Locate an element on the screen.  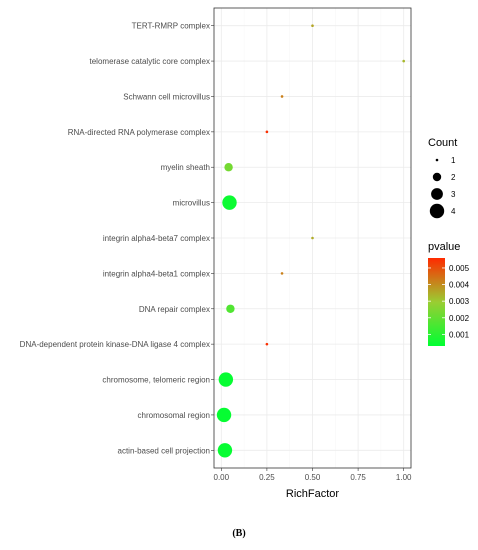
pvalue-legend: pvalue 0.001 0.002 0.003 0.004 0.005 is located at coordinates (449, 293).